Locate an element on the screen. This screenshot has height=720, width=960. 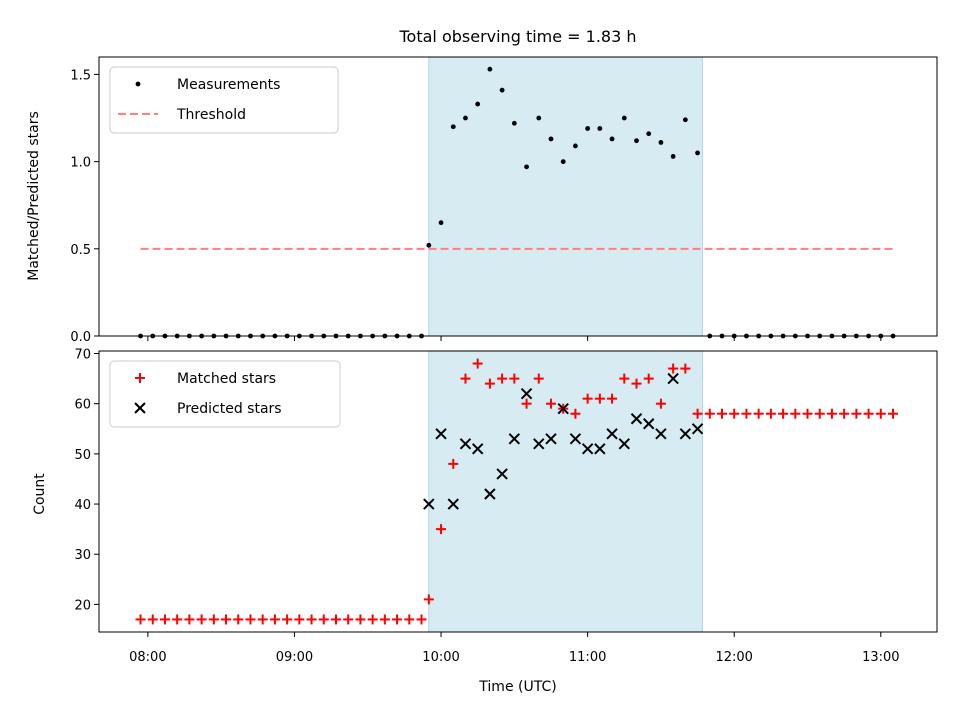
legend-label: Matched stars is located at coordinates (226, 379).